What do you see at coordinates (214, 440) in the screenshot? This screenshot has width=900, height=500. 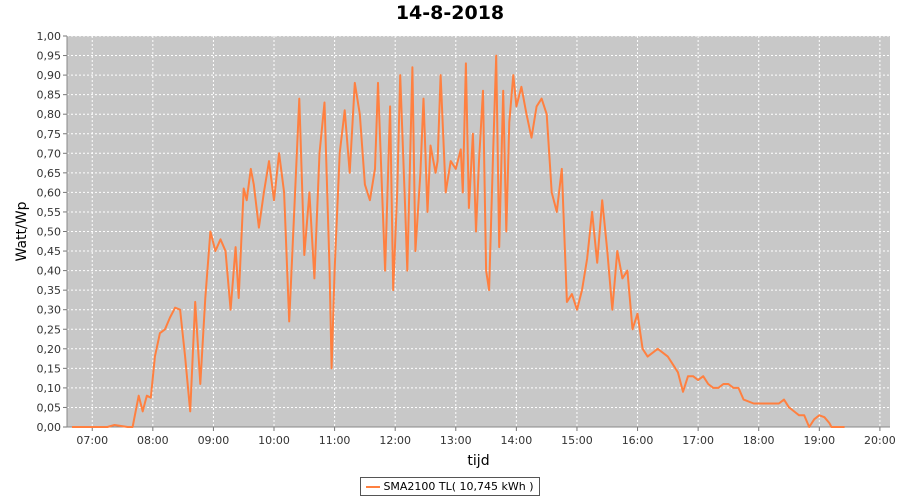 I see `x-tick-label: 09:00` at bounding box center [214, 440].